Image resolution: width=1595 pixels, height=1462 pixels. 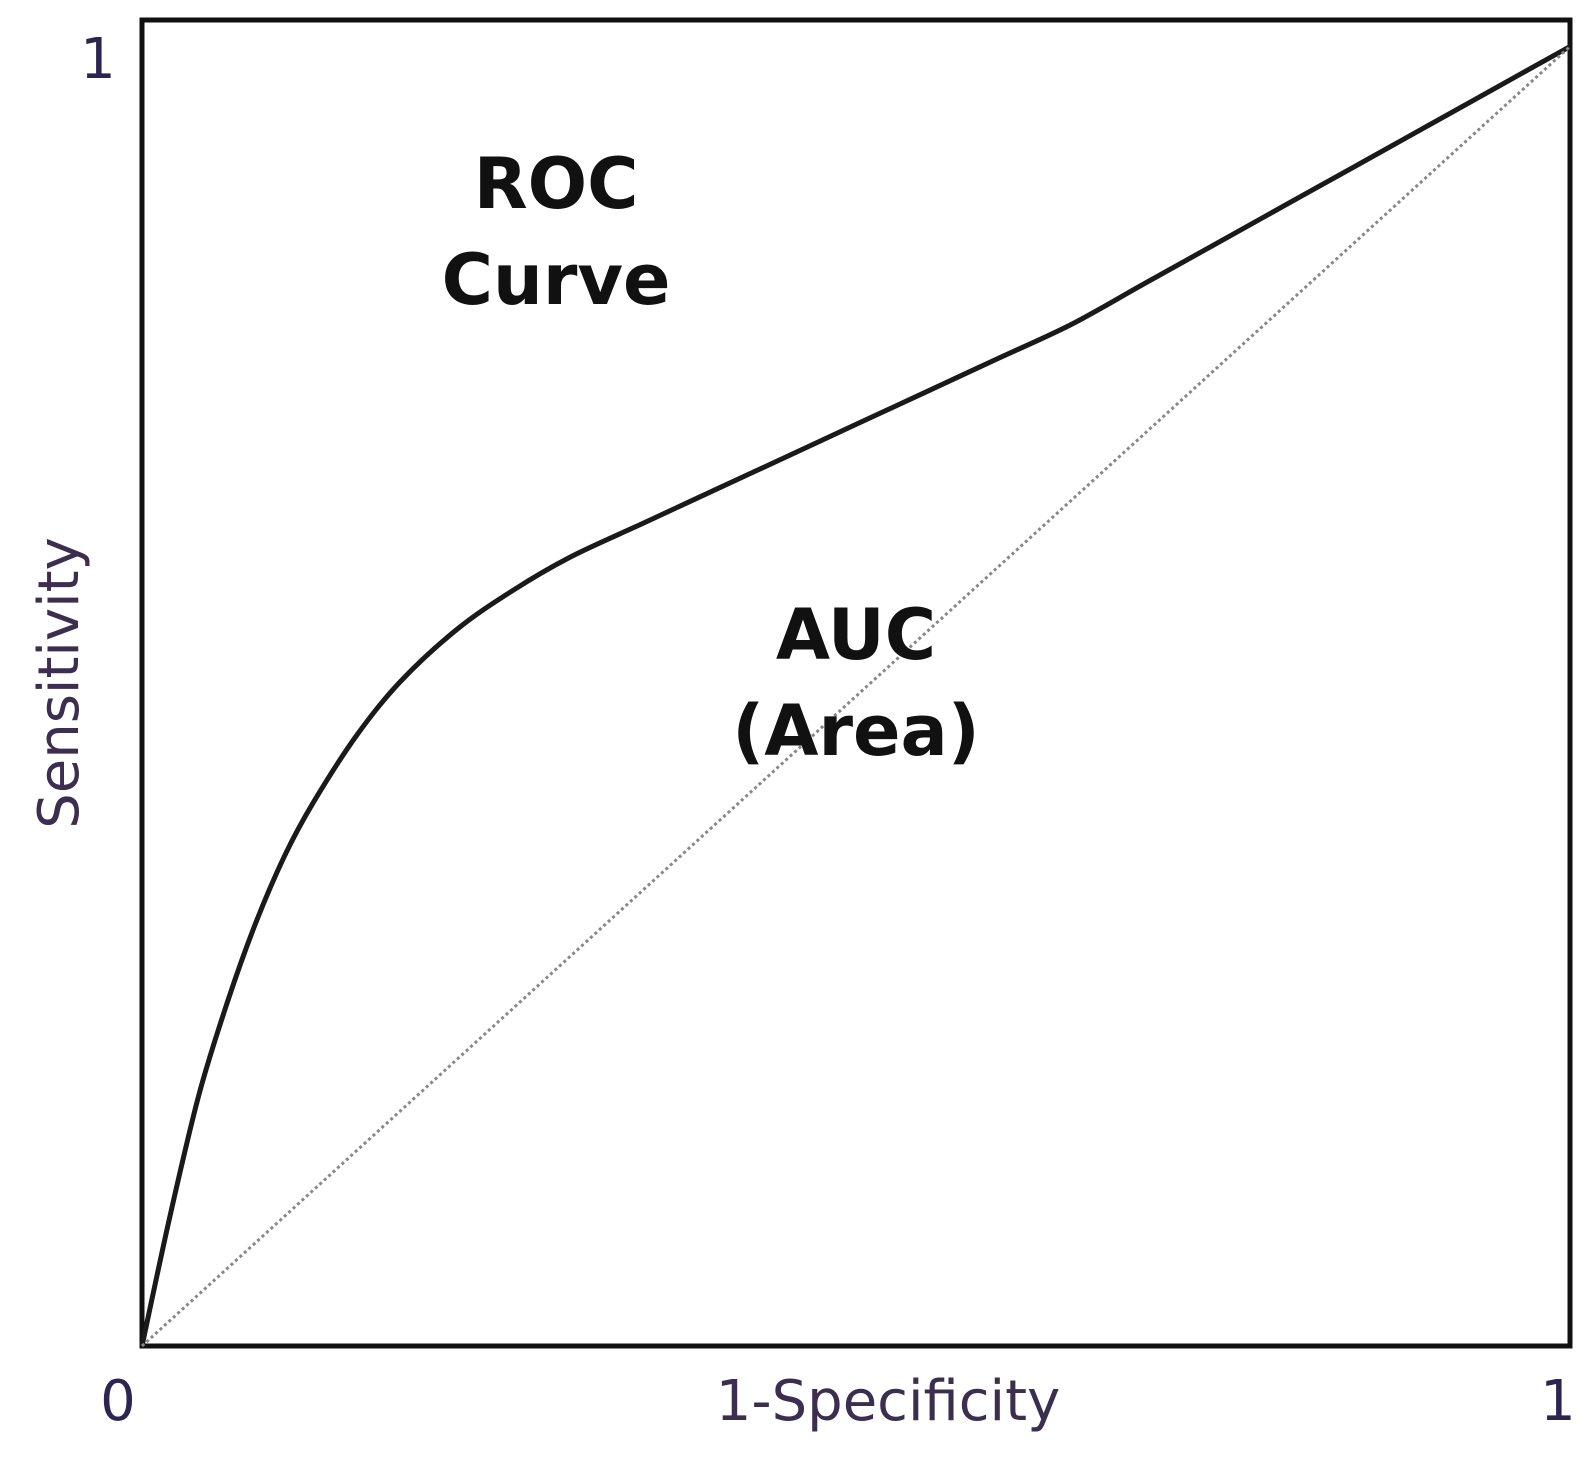 What do you see at coordinates (556, 280) in the screenshot?
I see `annotation-0-line-1: Curve` at bounding box center [556, 280].